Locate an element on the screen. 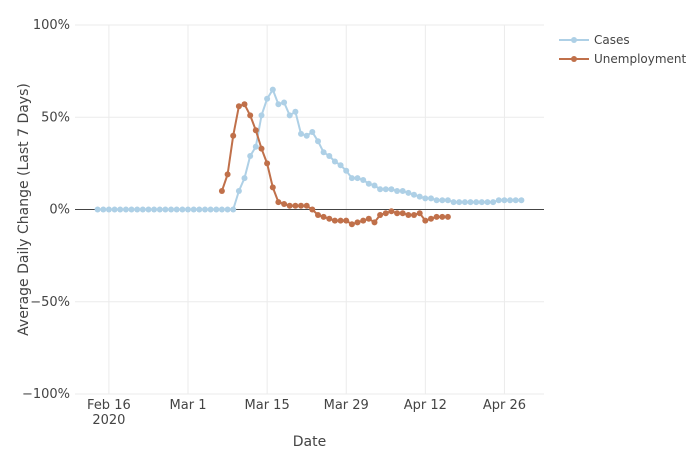 The height and width of the screenshot is (450, 700). legend-item-cases: Cases is located at coordinates (594, 40).